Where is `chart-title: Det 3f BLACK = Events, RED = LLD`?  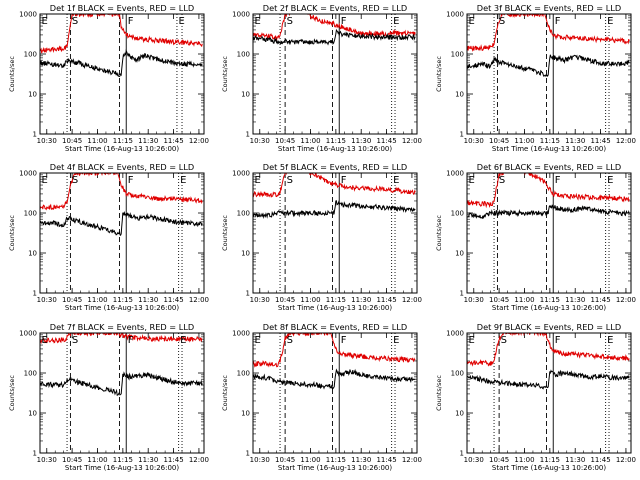 chart-title: Det 3f BLACK = Events, RED = LLD is located at coordinates (549, 8).